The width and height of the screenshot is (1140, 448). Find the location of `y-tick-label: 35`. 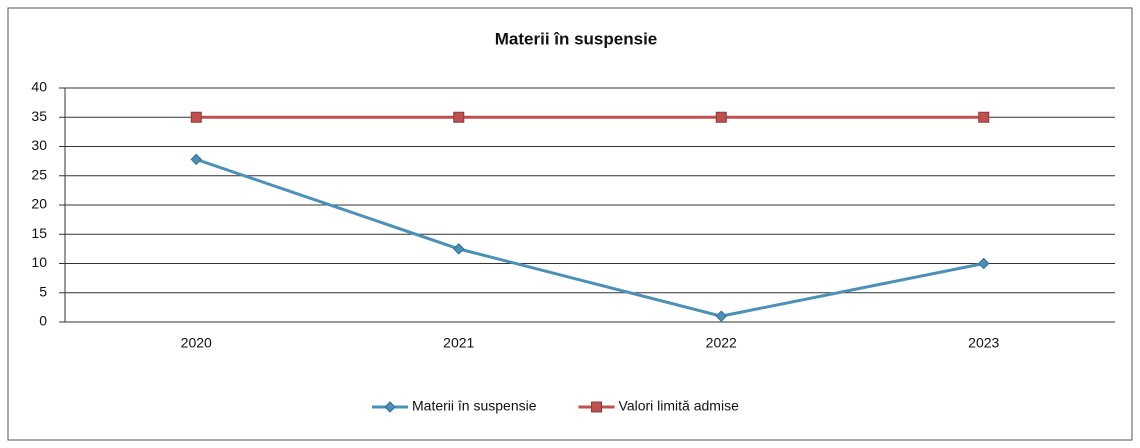

y-tick-label: 35 is located at coordinates (39, 116).